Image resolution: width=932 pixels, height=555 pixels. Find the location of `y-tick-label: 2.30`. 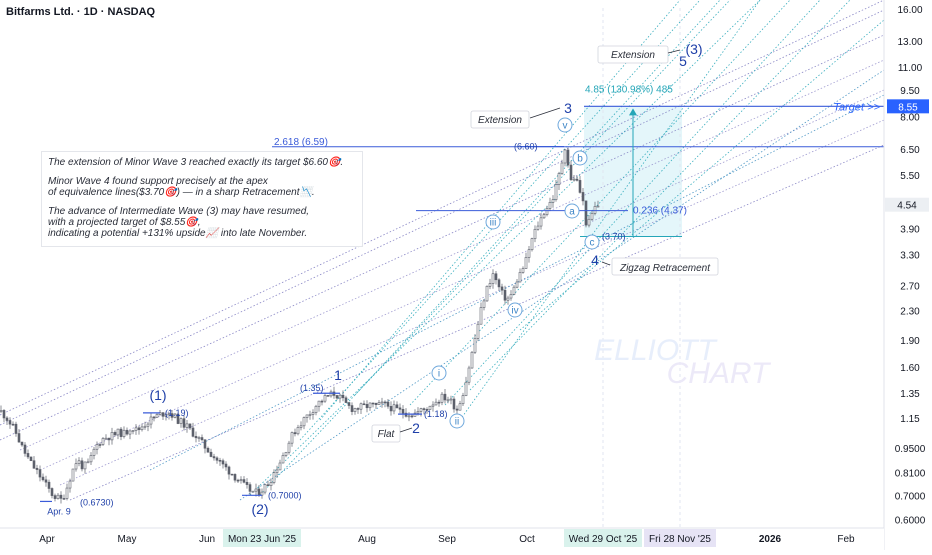

y-tick-label: 2.30 is located at coordinates (910, 311).